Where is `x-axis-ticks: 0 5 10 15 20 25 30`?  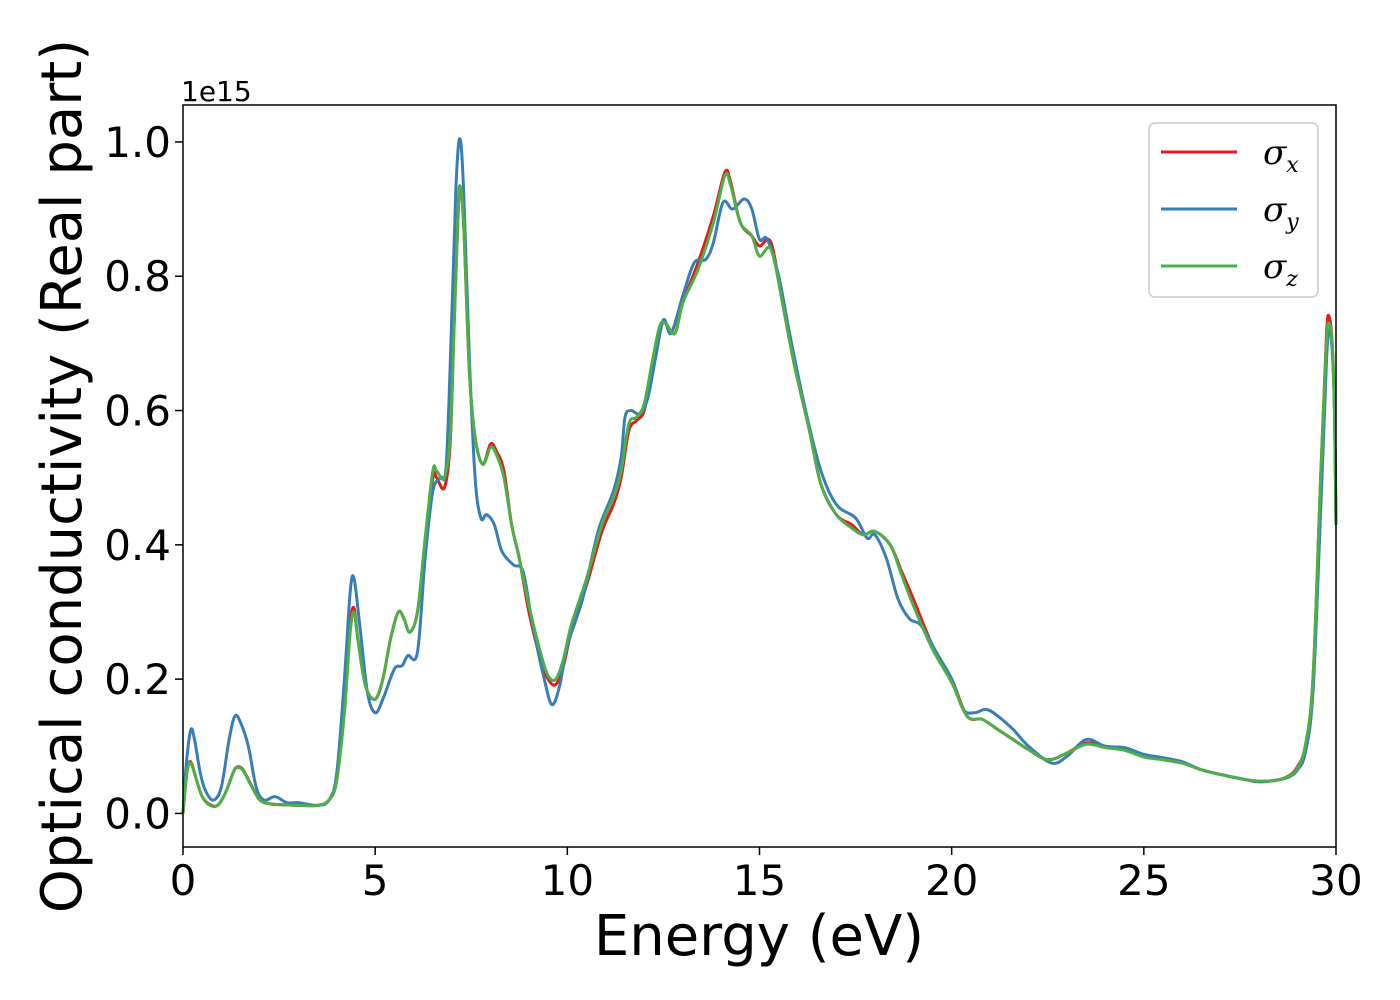
x-axis-ticks: 0 5 10 15 20 25 30 is located at coordinates (766, 876).